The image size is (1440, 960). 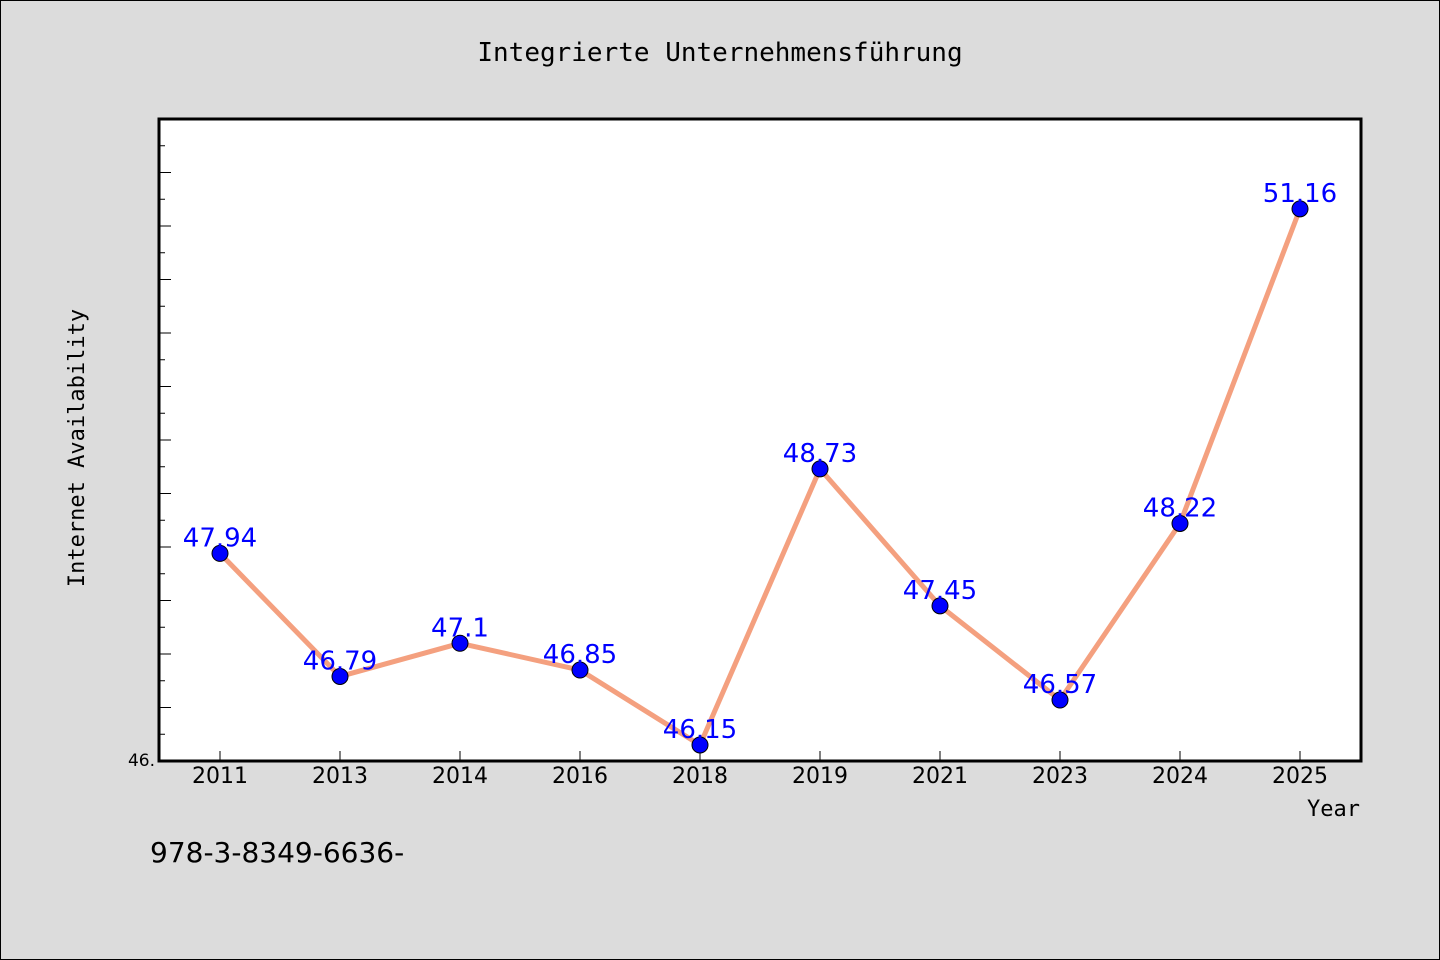 What do you see at coordinates (340, 661) in the screenshot?
I see `data-label: 46.79` at bounding box center [340, 661].